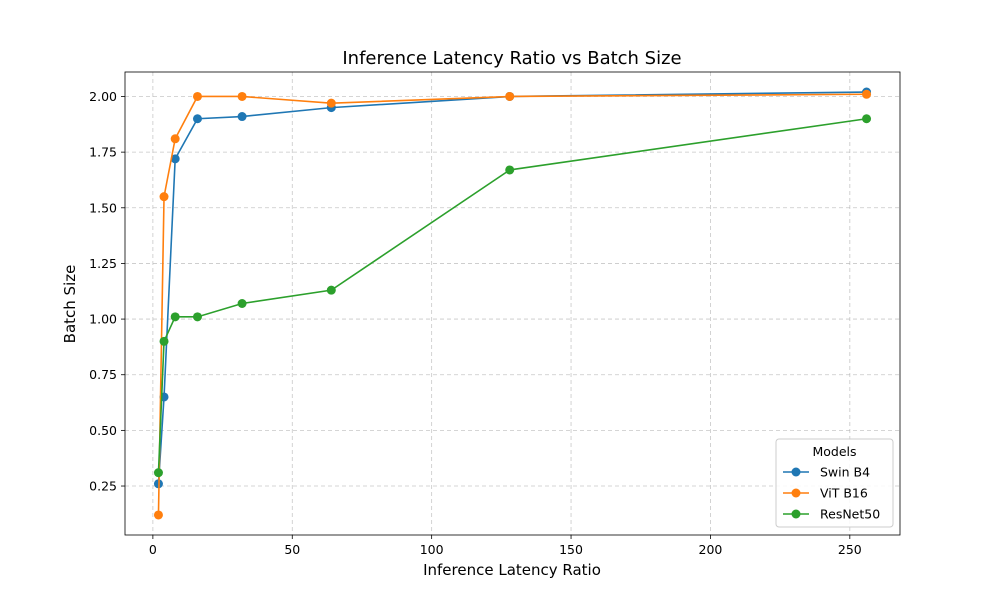  What do you see at coordinates (153, 549) in the screenshot?
I see `x-tick-label: 0` at bounding box center [153, 549].